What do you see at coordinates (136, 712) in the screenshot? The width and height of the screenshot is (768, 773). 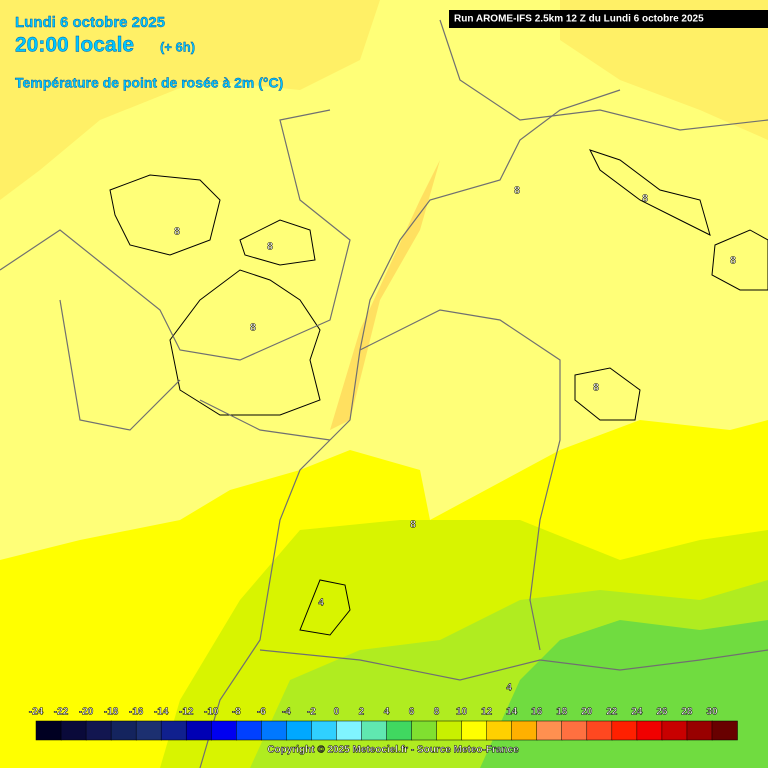 I see `legend-tick-label: -16` at bounding box center [136, 712].